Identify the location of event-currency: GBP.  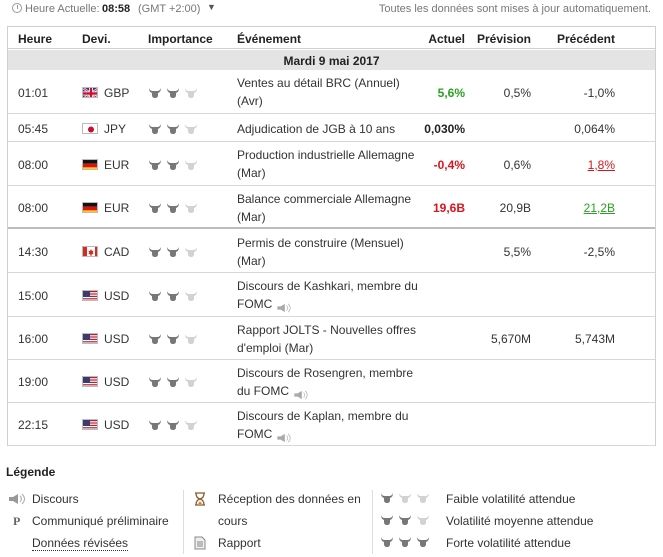
(117, 93).